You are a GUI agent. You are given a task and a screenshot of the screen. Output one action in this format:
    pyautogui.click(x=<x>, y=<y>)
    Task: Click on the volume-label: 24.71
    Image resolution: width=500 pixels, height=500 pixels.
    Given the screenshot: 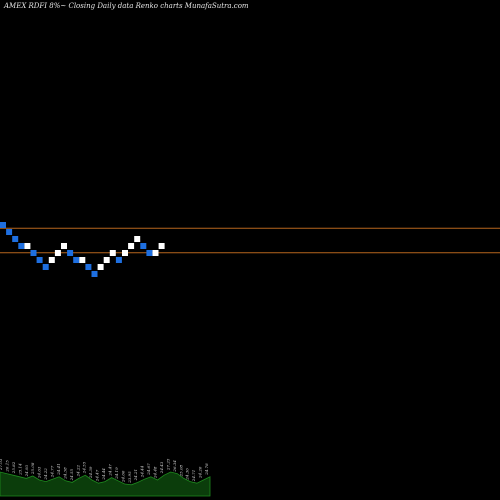 What is the action you would take?
    pyautogui.click(x=193, y=476)
    